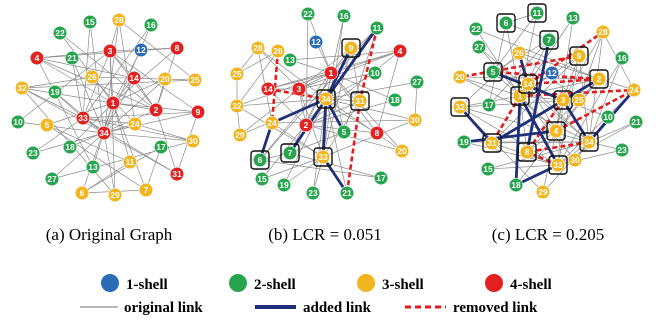 This screenshot has width=656, height=322. I want to click on node-label: 20, so click(460, 77).